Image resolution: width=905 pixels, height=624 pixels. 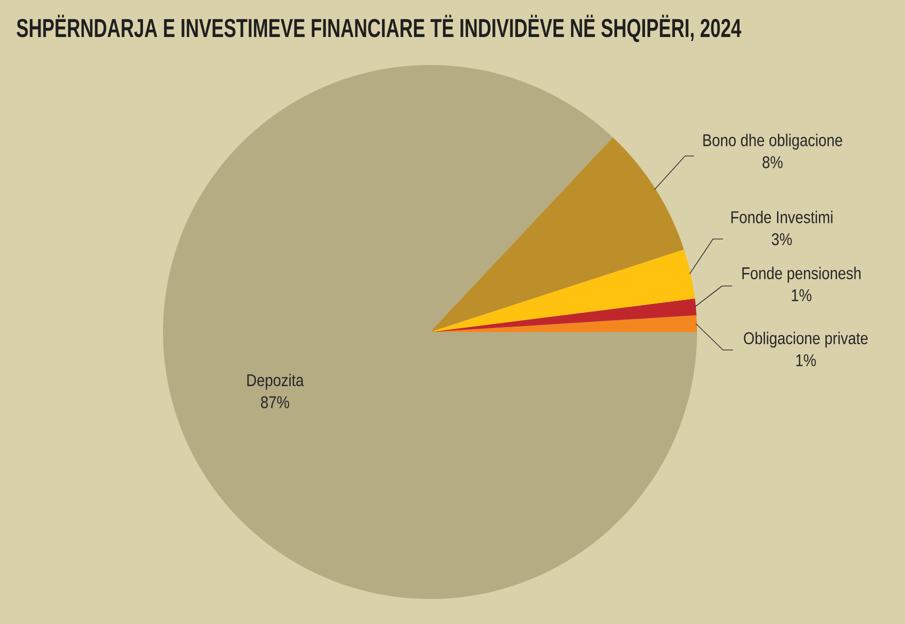 What do you see at coordinates (379, 28) in the screenshot?
I see `chart-title: SHPËRNDARJA E INVESTIMEVE FINANCIARE TË INDIVIDËVE NË SHQIPËRI, 2024` at bounding box center [379, 28].